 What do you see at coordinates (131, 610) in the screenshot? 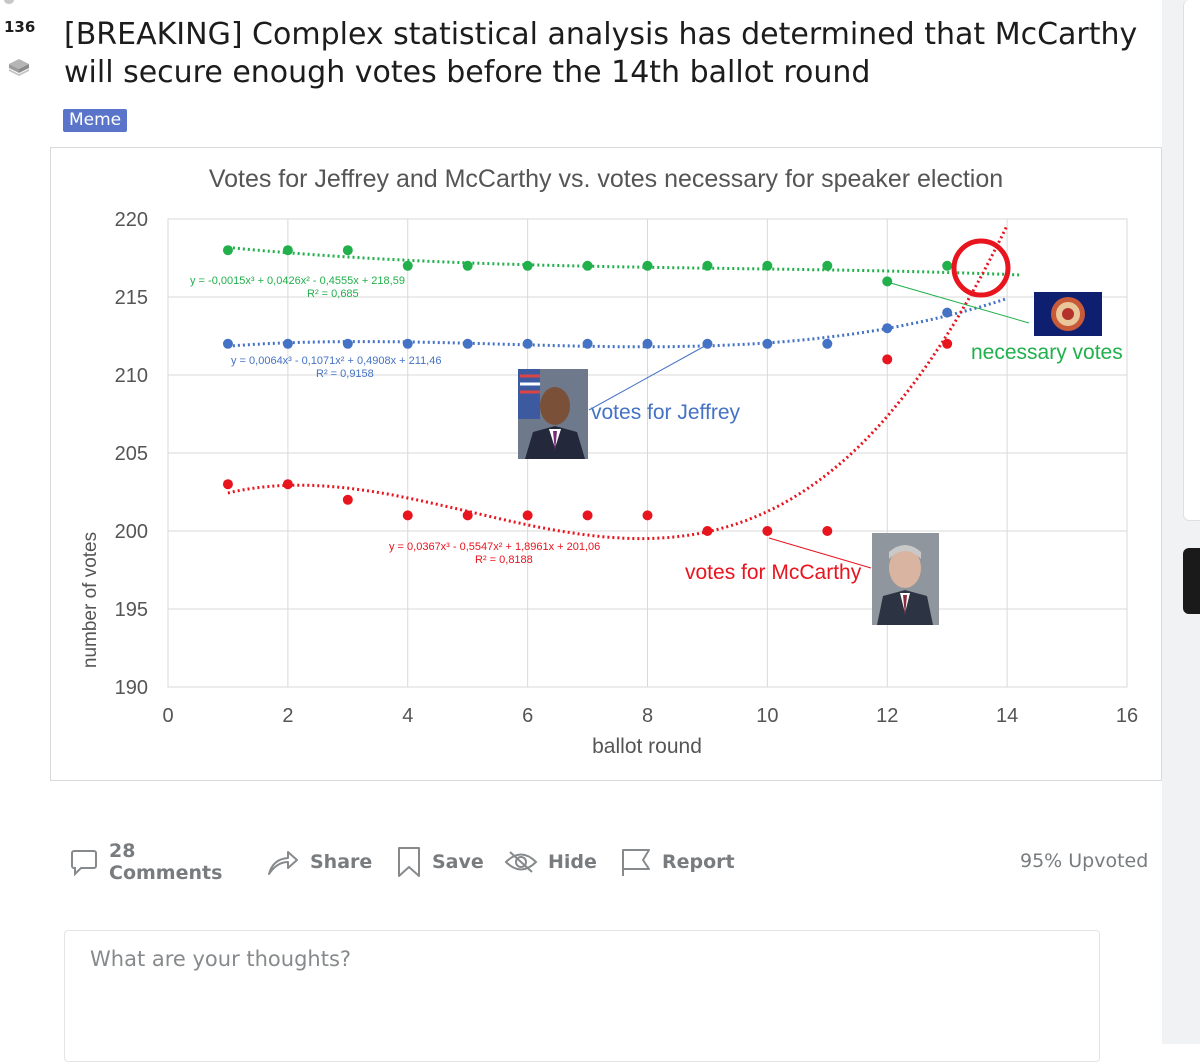
I see `y-tick-label: 195` at bounding box center [131, 610].